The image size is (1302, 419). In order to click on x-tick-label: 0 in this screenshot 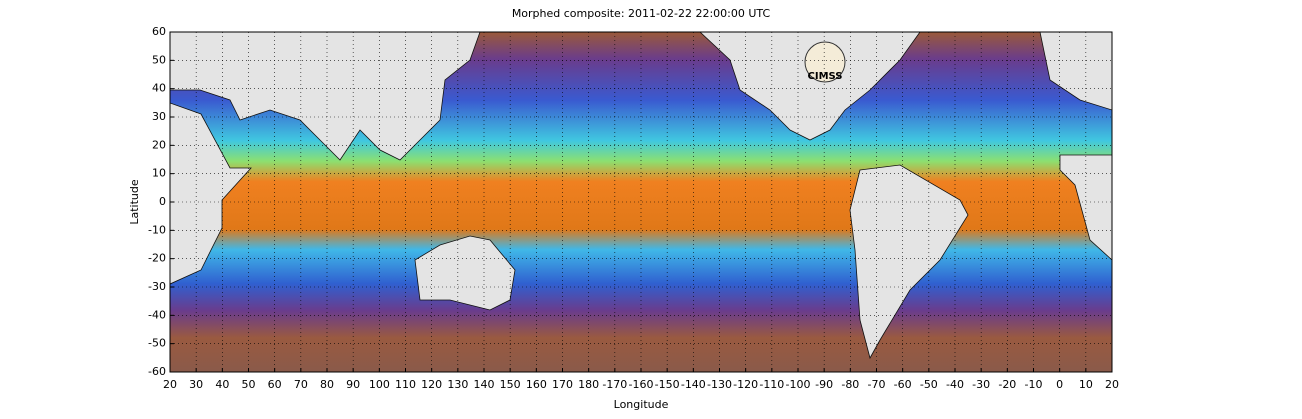, I will do `click(1059, 384)`.